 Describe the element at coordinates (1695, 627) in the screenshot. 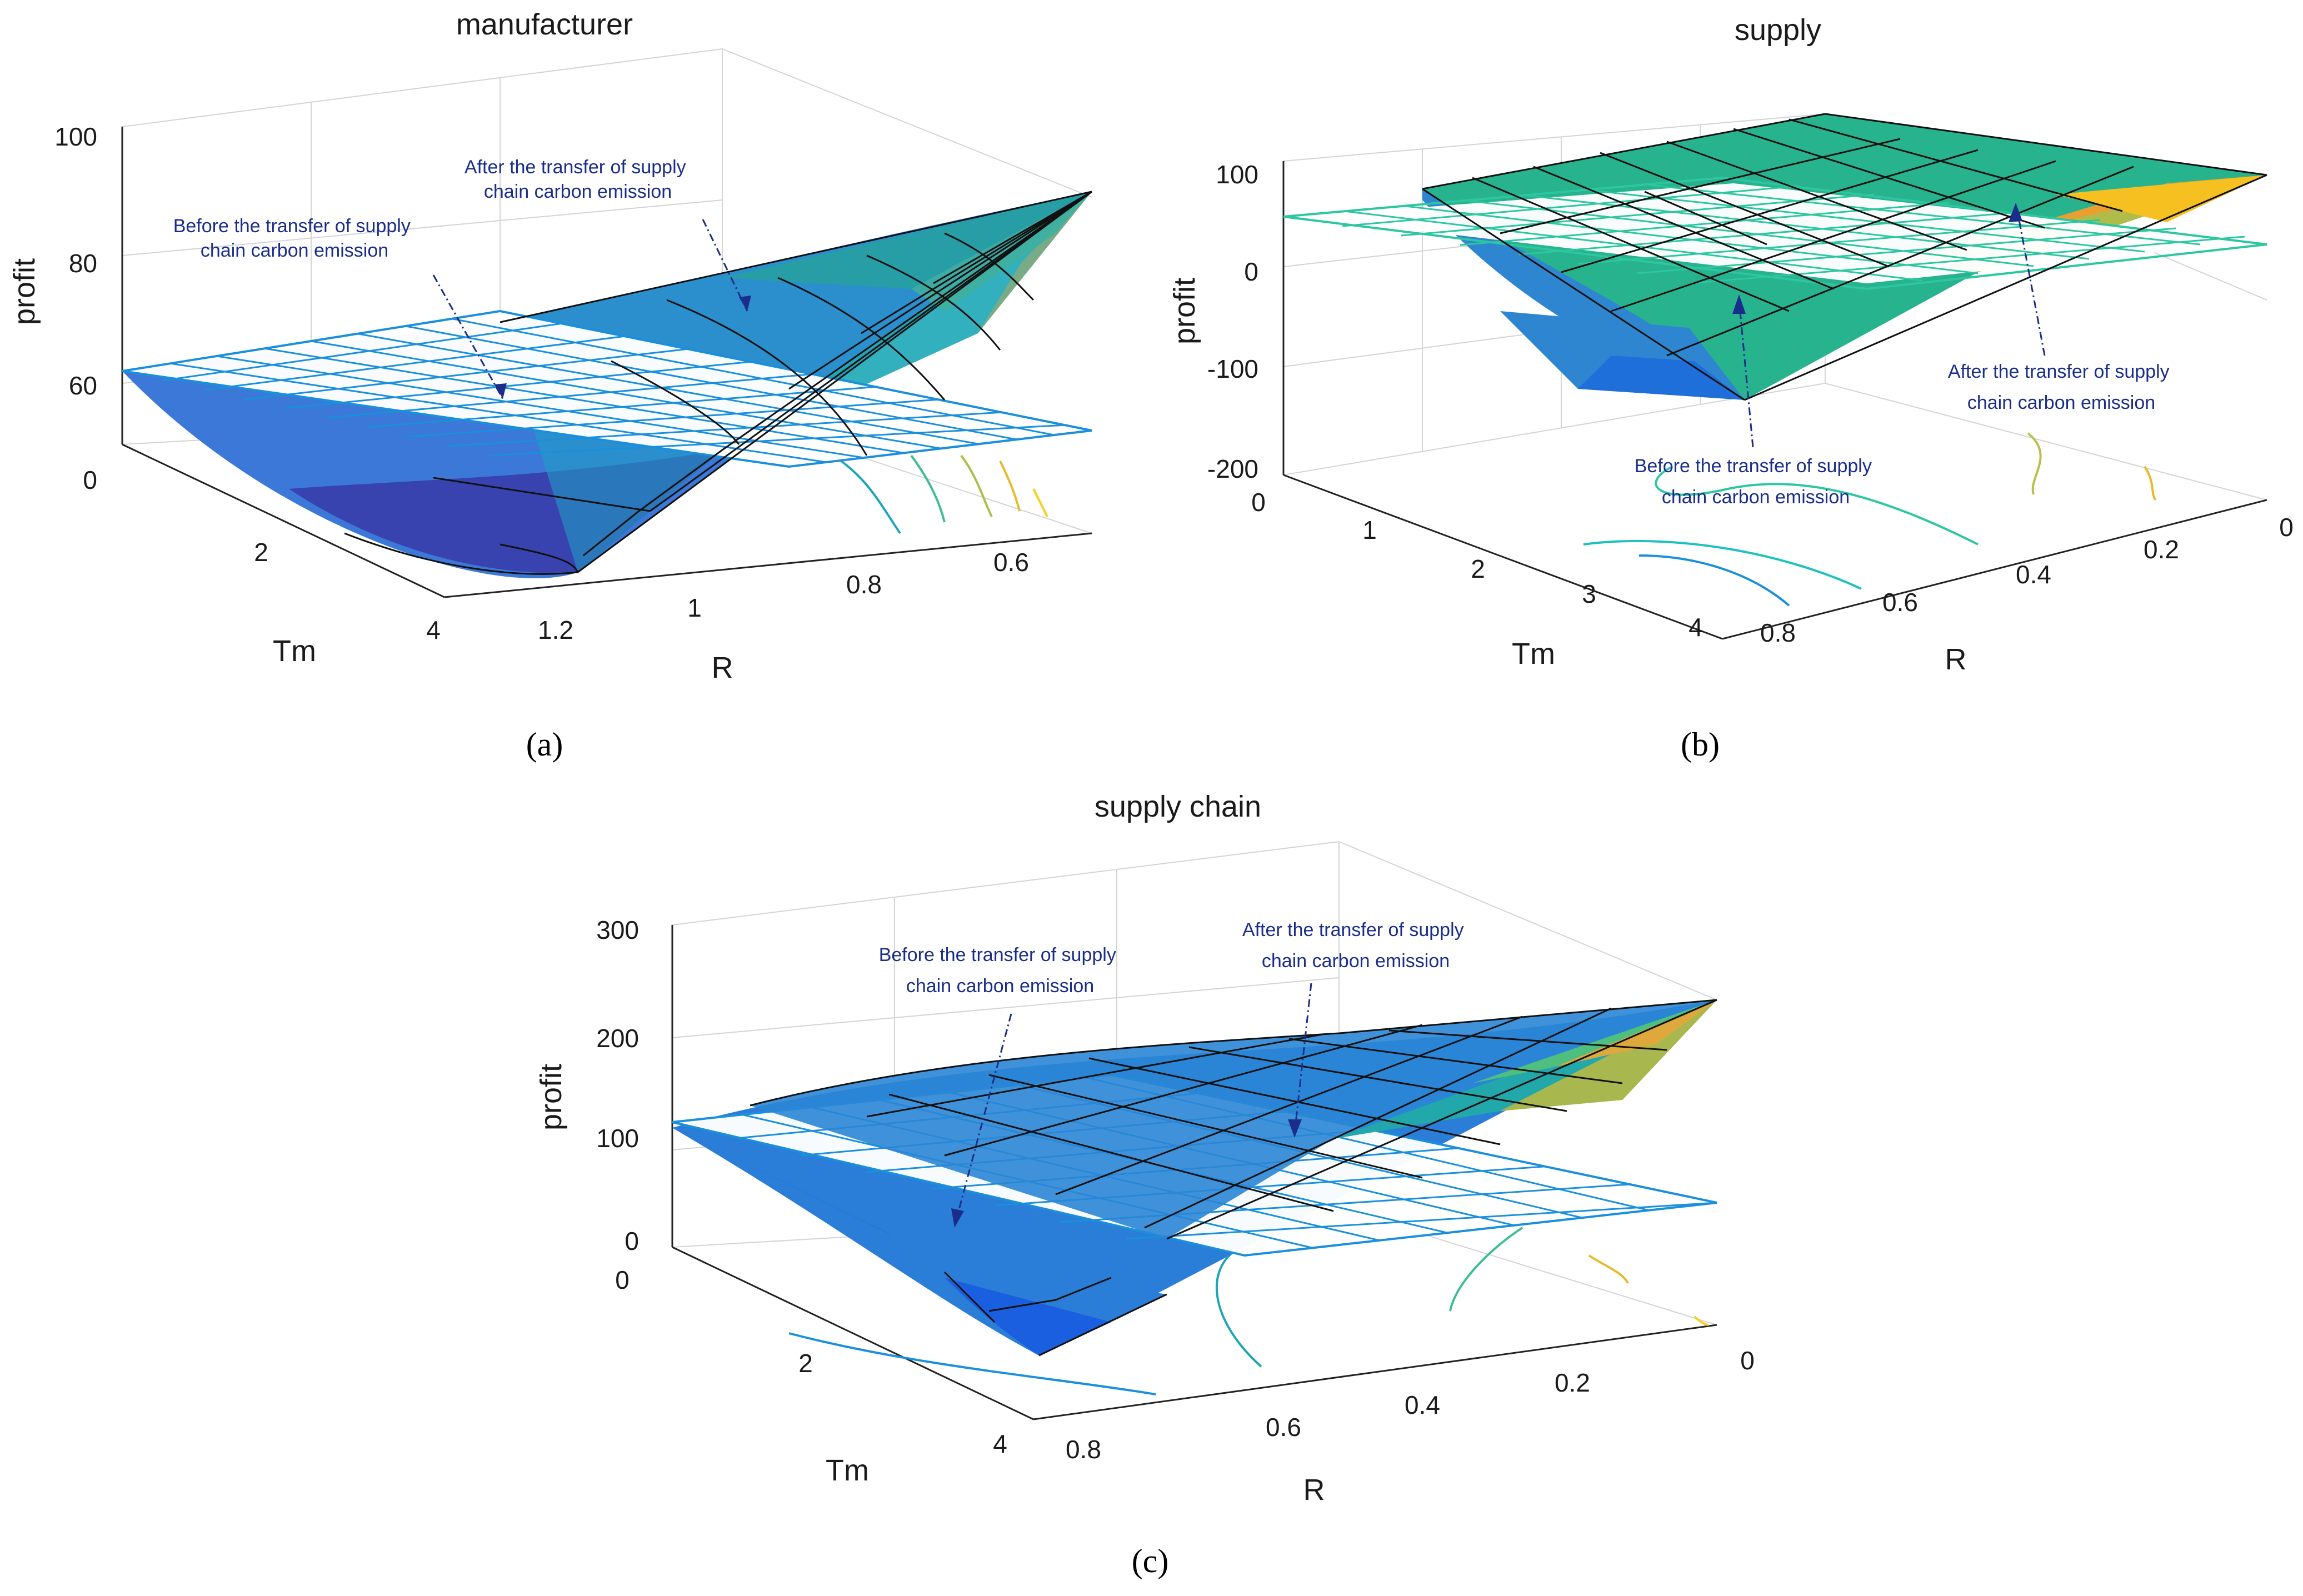

I see `panel-b-xtick-4: 4` at that location.